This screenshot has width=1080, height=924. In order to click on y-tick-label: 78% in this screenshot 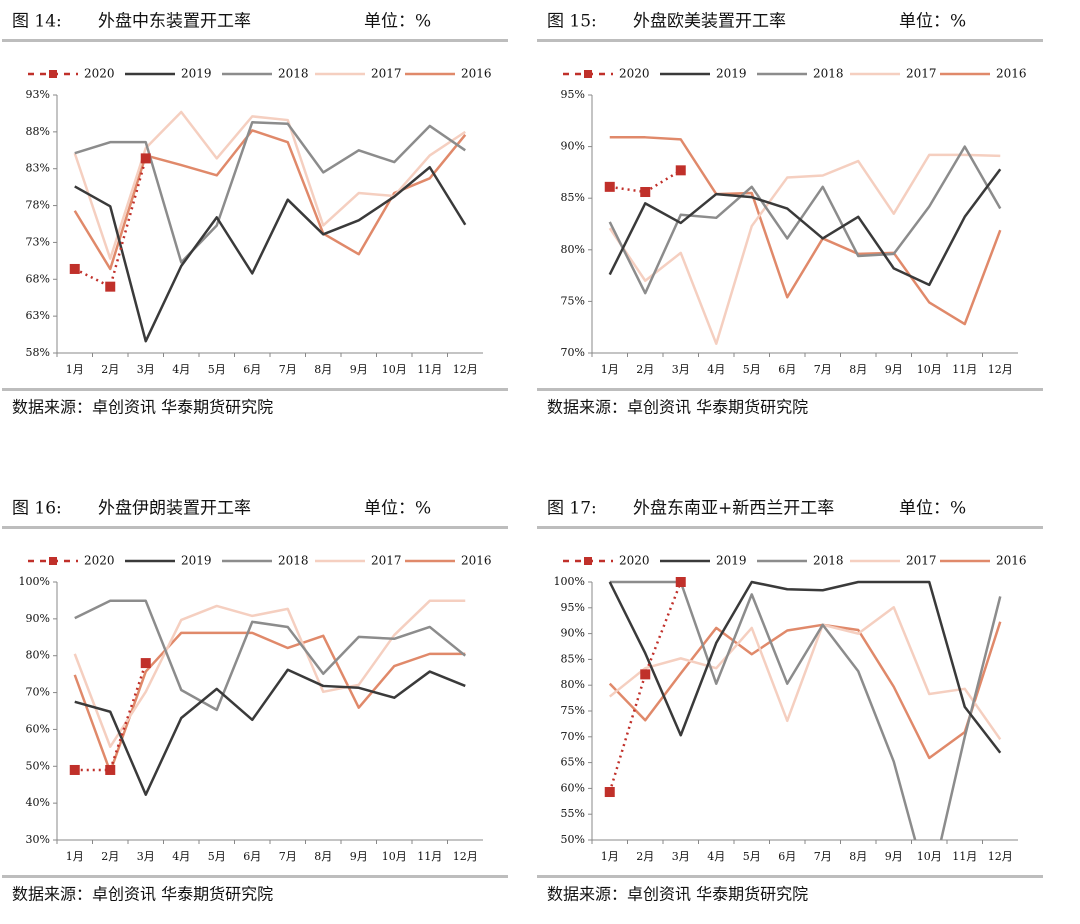, I will do `click(38, 205)`.